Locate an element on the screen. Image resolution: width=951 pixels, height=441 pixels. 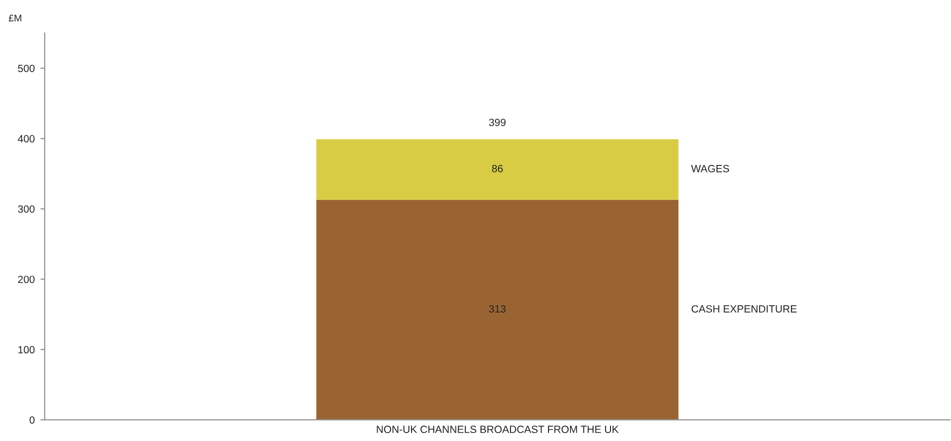
y-axis-title: £M is located at coordinates (15, 18).